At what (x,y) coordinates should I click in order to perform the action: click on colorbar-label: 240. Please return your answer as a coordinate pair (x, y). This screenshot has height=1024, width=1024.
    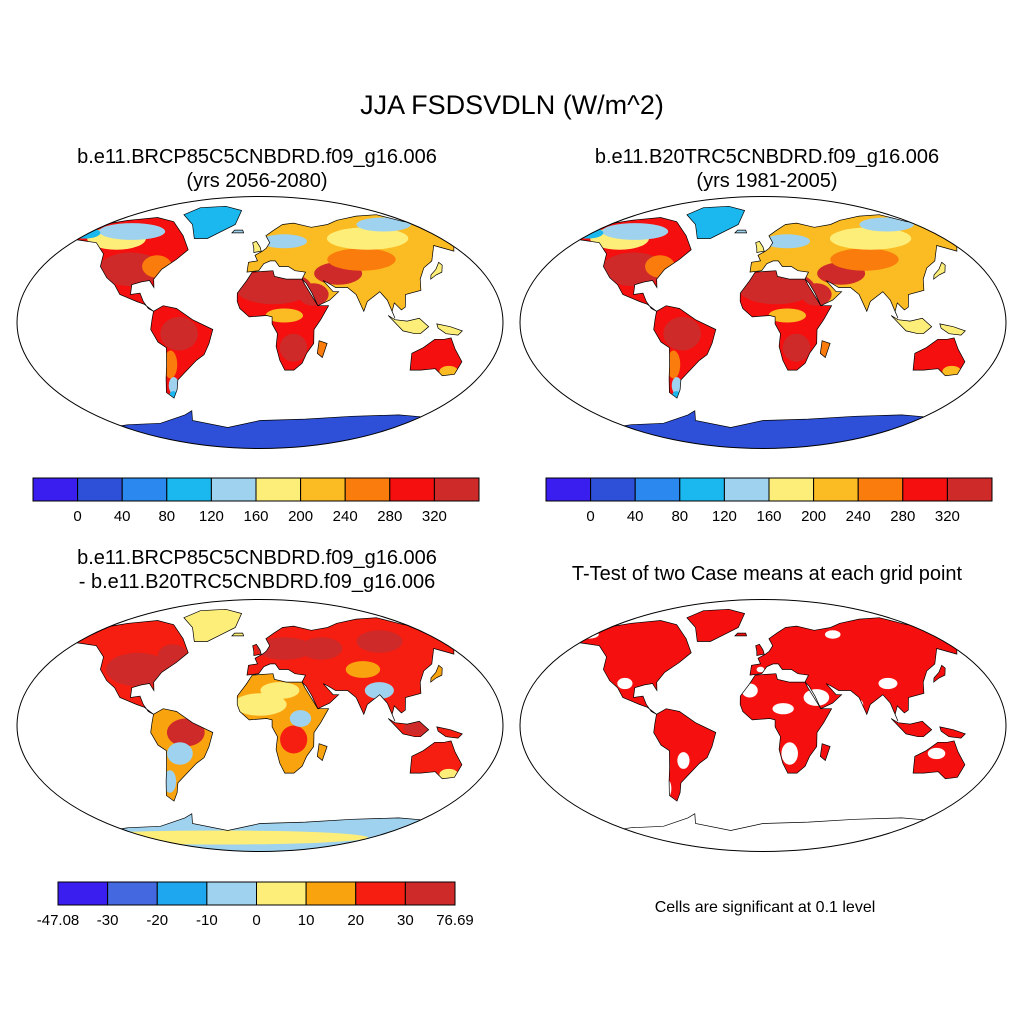
    Looking at the image, I should click on (858, 516).